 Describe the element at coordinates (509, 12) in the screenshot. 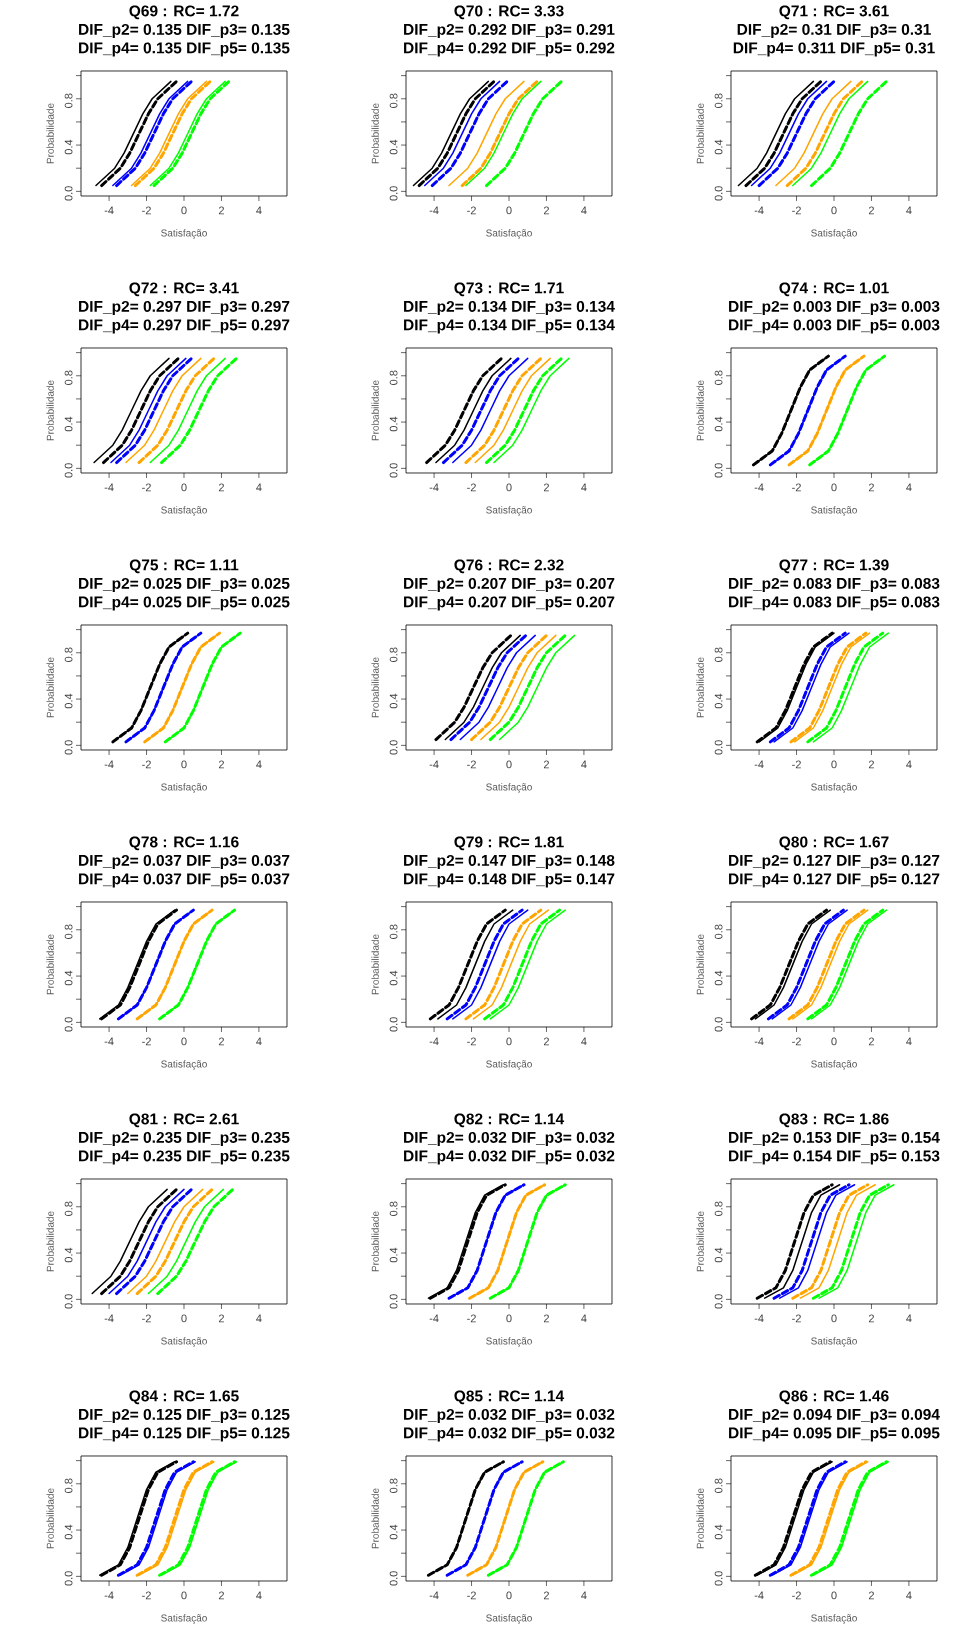

I see `chart-title: Q70 : RC= 3.33` at that location.